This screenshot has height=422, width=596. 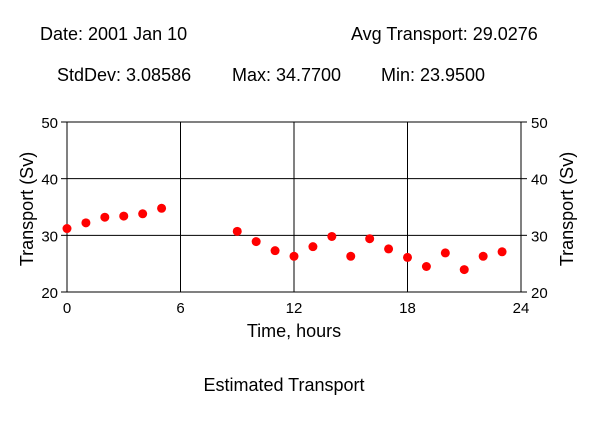 I want to click on stddev-label: StdDev: 3.08586, so click(x=124, y=75).